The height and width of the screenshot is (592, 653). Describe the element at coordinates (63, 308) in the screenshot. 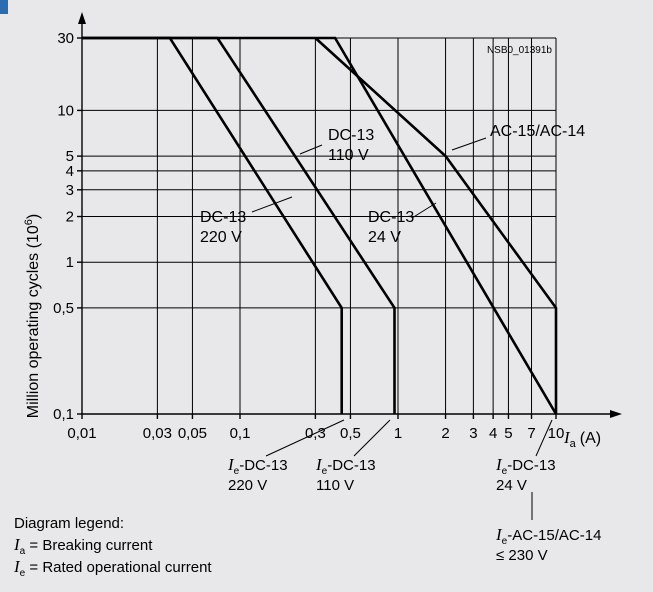

I see `y-tick-label: 0,5` at that location.